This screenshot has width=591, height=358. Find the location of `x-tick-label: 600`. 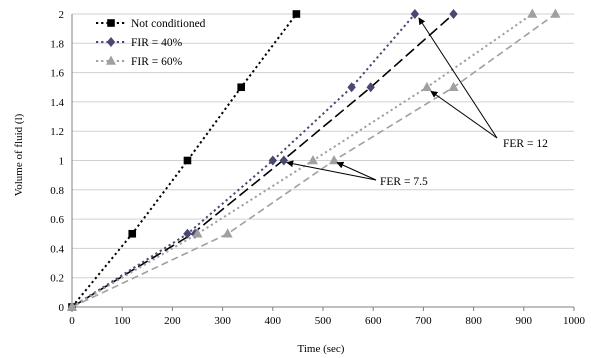

x-tick-label: 600 is located at coordinates (373, 321).